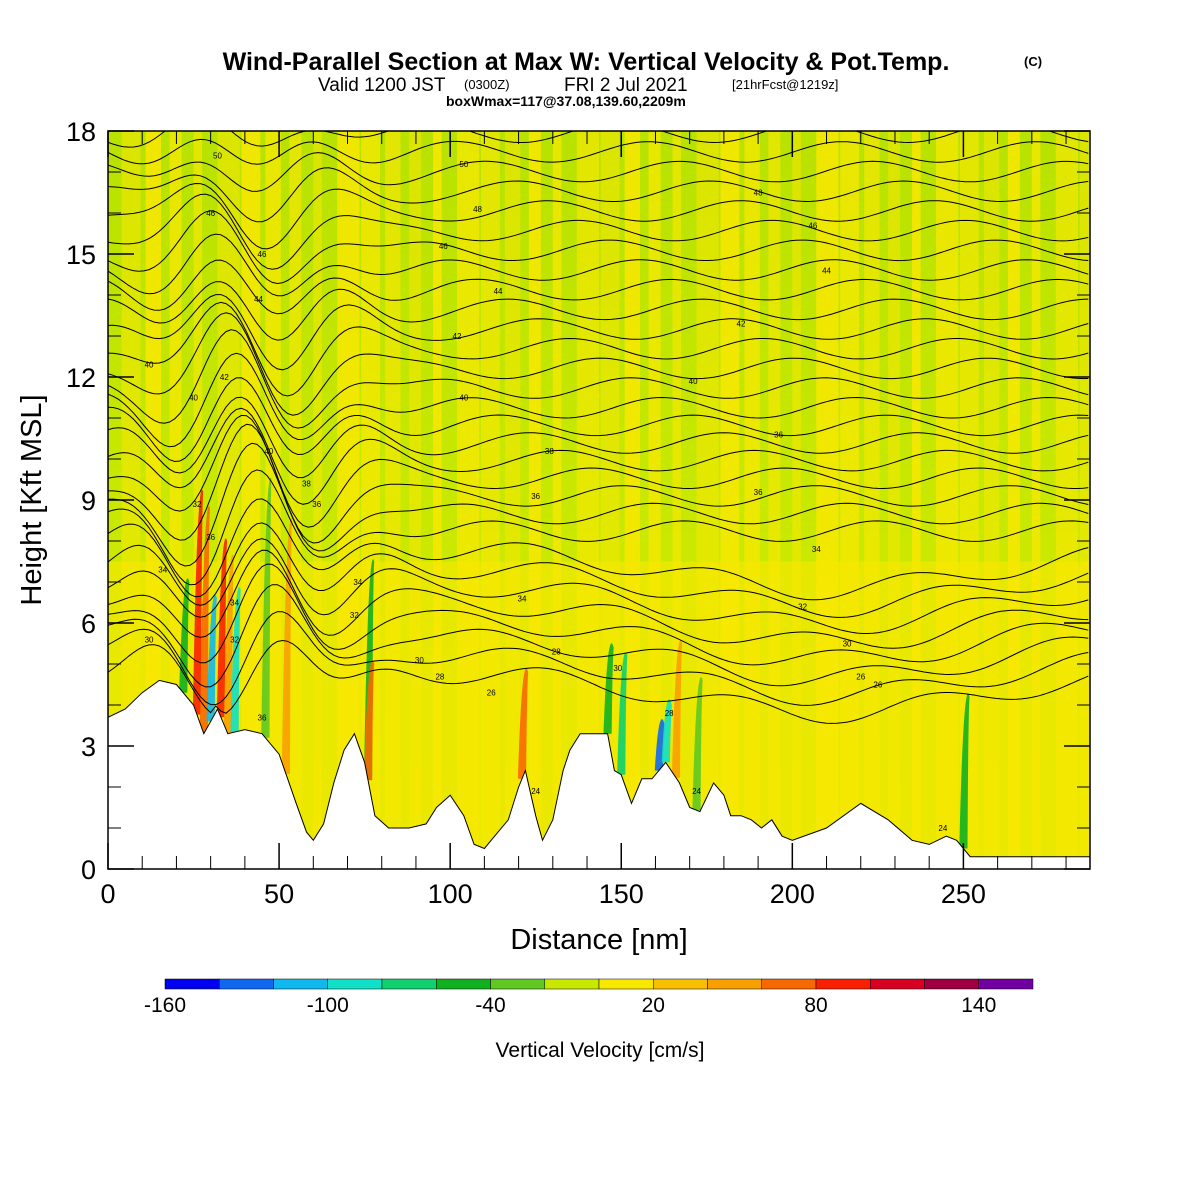 This screenshot has height=1200, width=1200. What do you see at coordinates (621, 894) in the screenshot?
I see `x-tick-label: 150` at bounding box center [621, 894].